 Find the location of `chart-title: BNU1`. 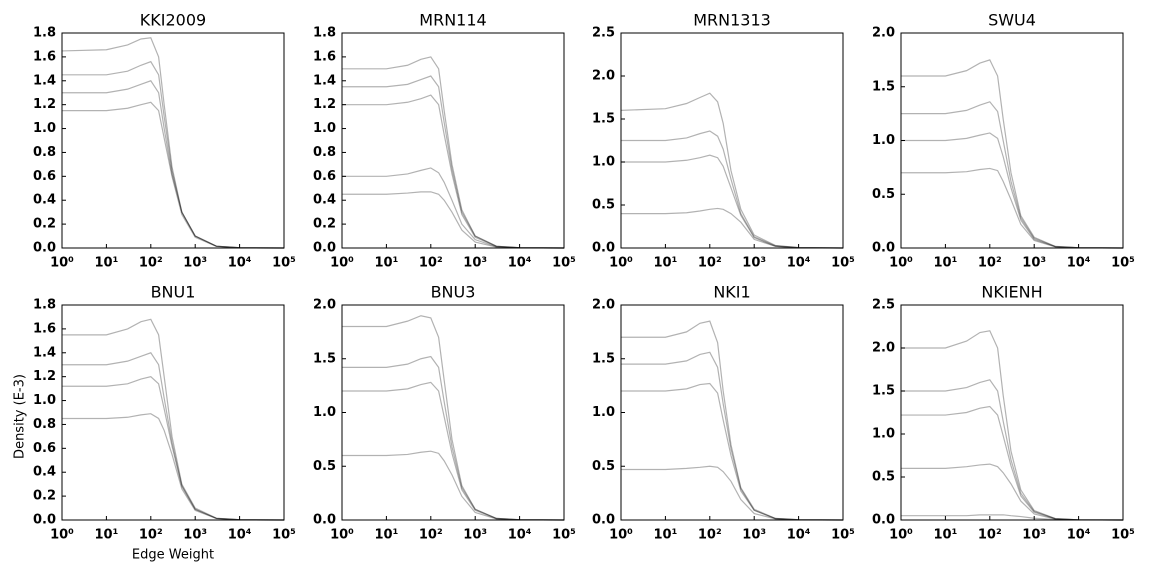

chart-title: BNU1 is located at coordinates (173, 292).